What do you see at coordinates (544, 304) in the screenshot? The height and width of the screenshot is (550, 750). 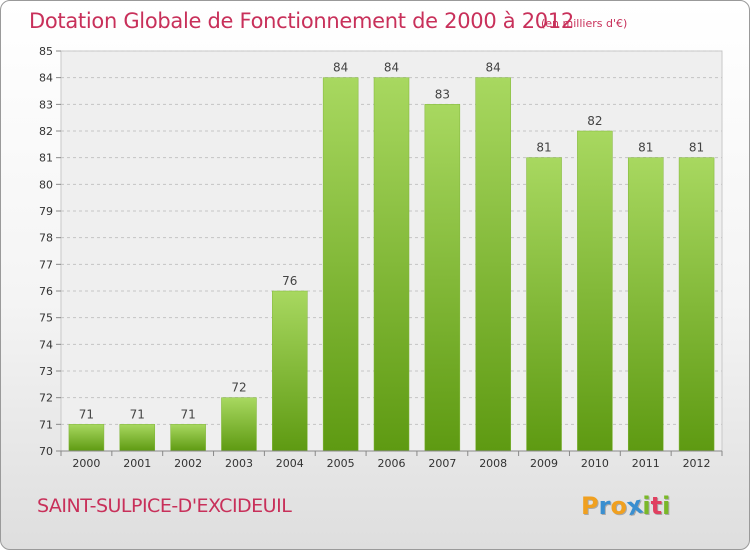 I see `bar-2009` at bounding box center [544, 304].